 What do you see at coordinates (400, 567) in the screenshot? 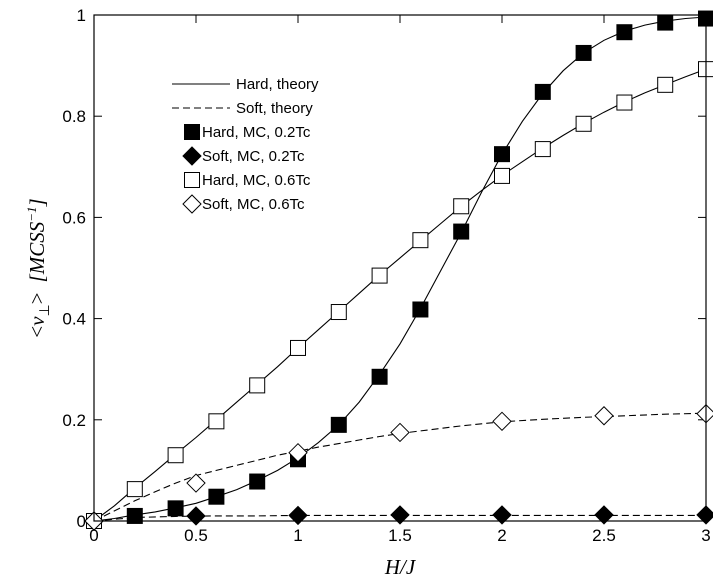
I see `x-axis-label: H/J` at bounding box center [400, 567].